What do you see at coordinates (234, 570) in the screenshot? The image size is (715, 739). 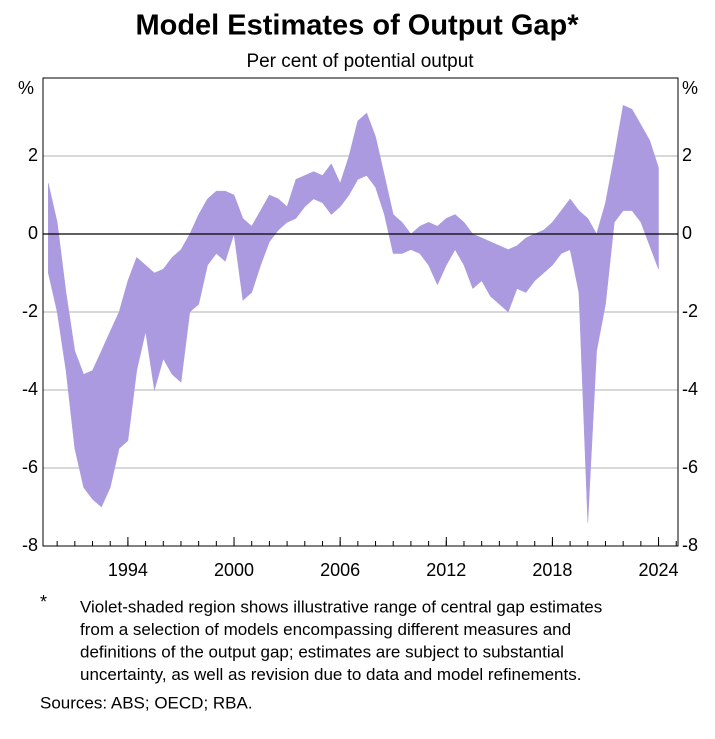 I see `x-tick-label: 2000` at bounding box center [234, 570].